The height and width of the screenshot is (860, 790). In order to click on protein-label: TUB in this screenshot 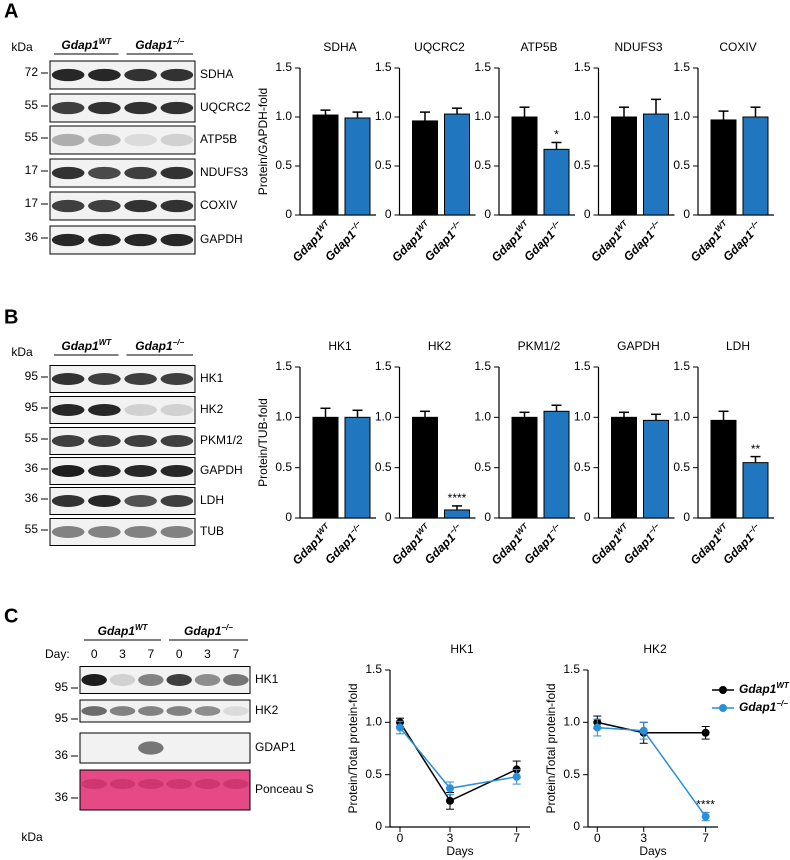, I will do `click(212, 531)`.